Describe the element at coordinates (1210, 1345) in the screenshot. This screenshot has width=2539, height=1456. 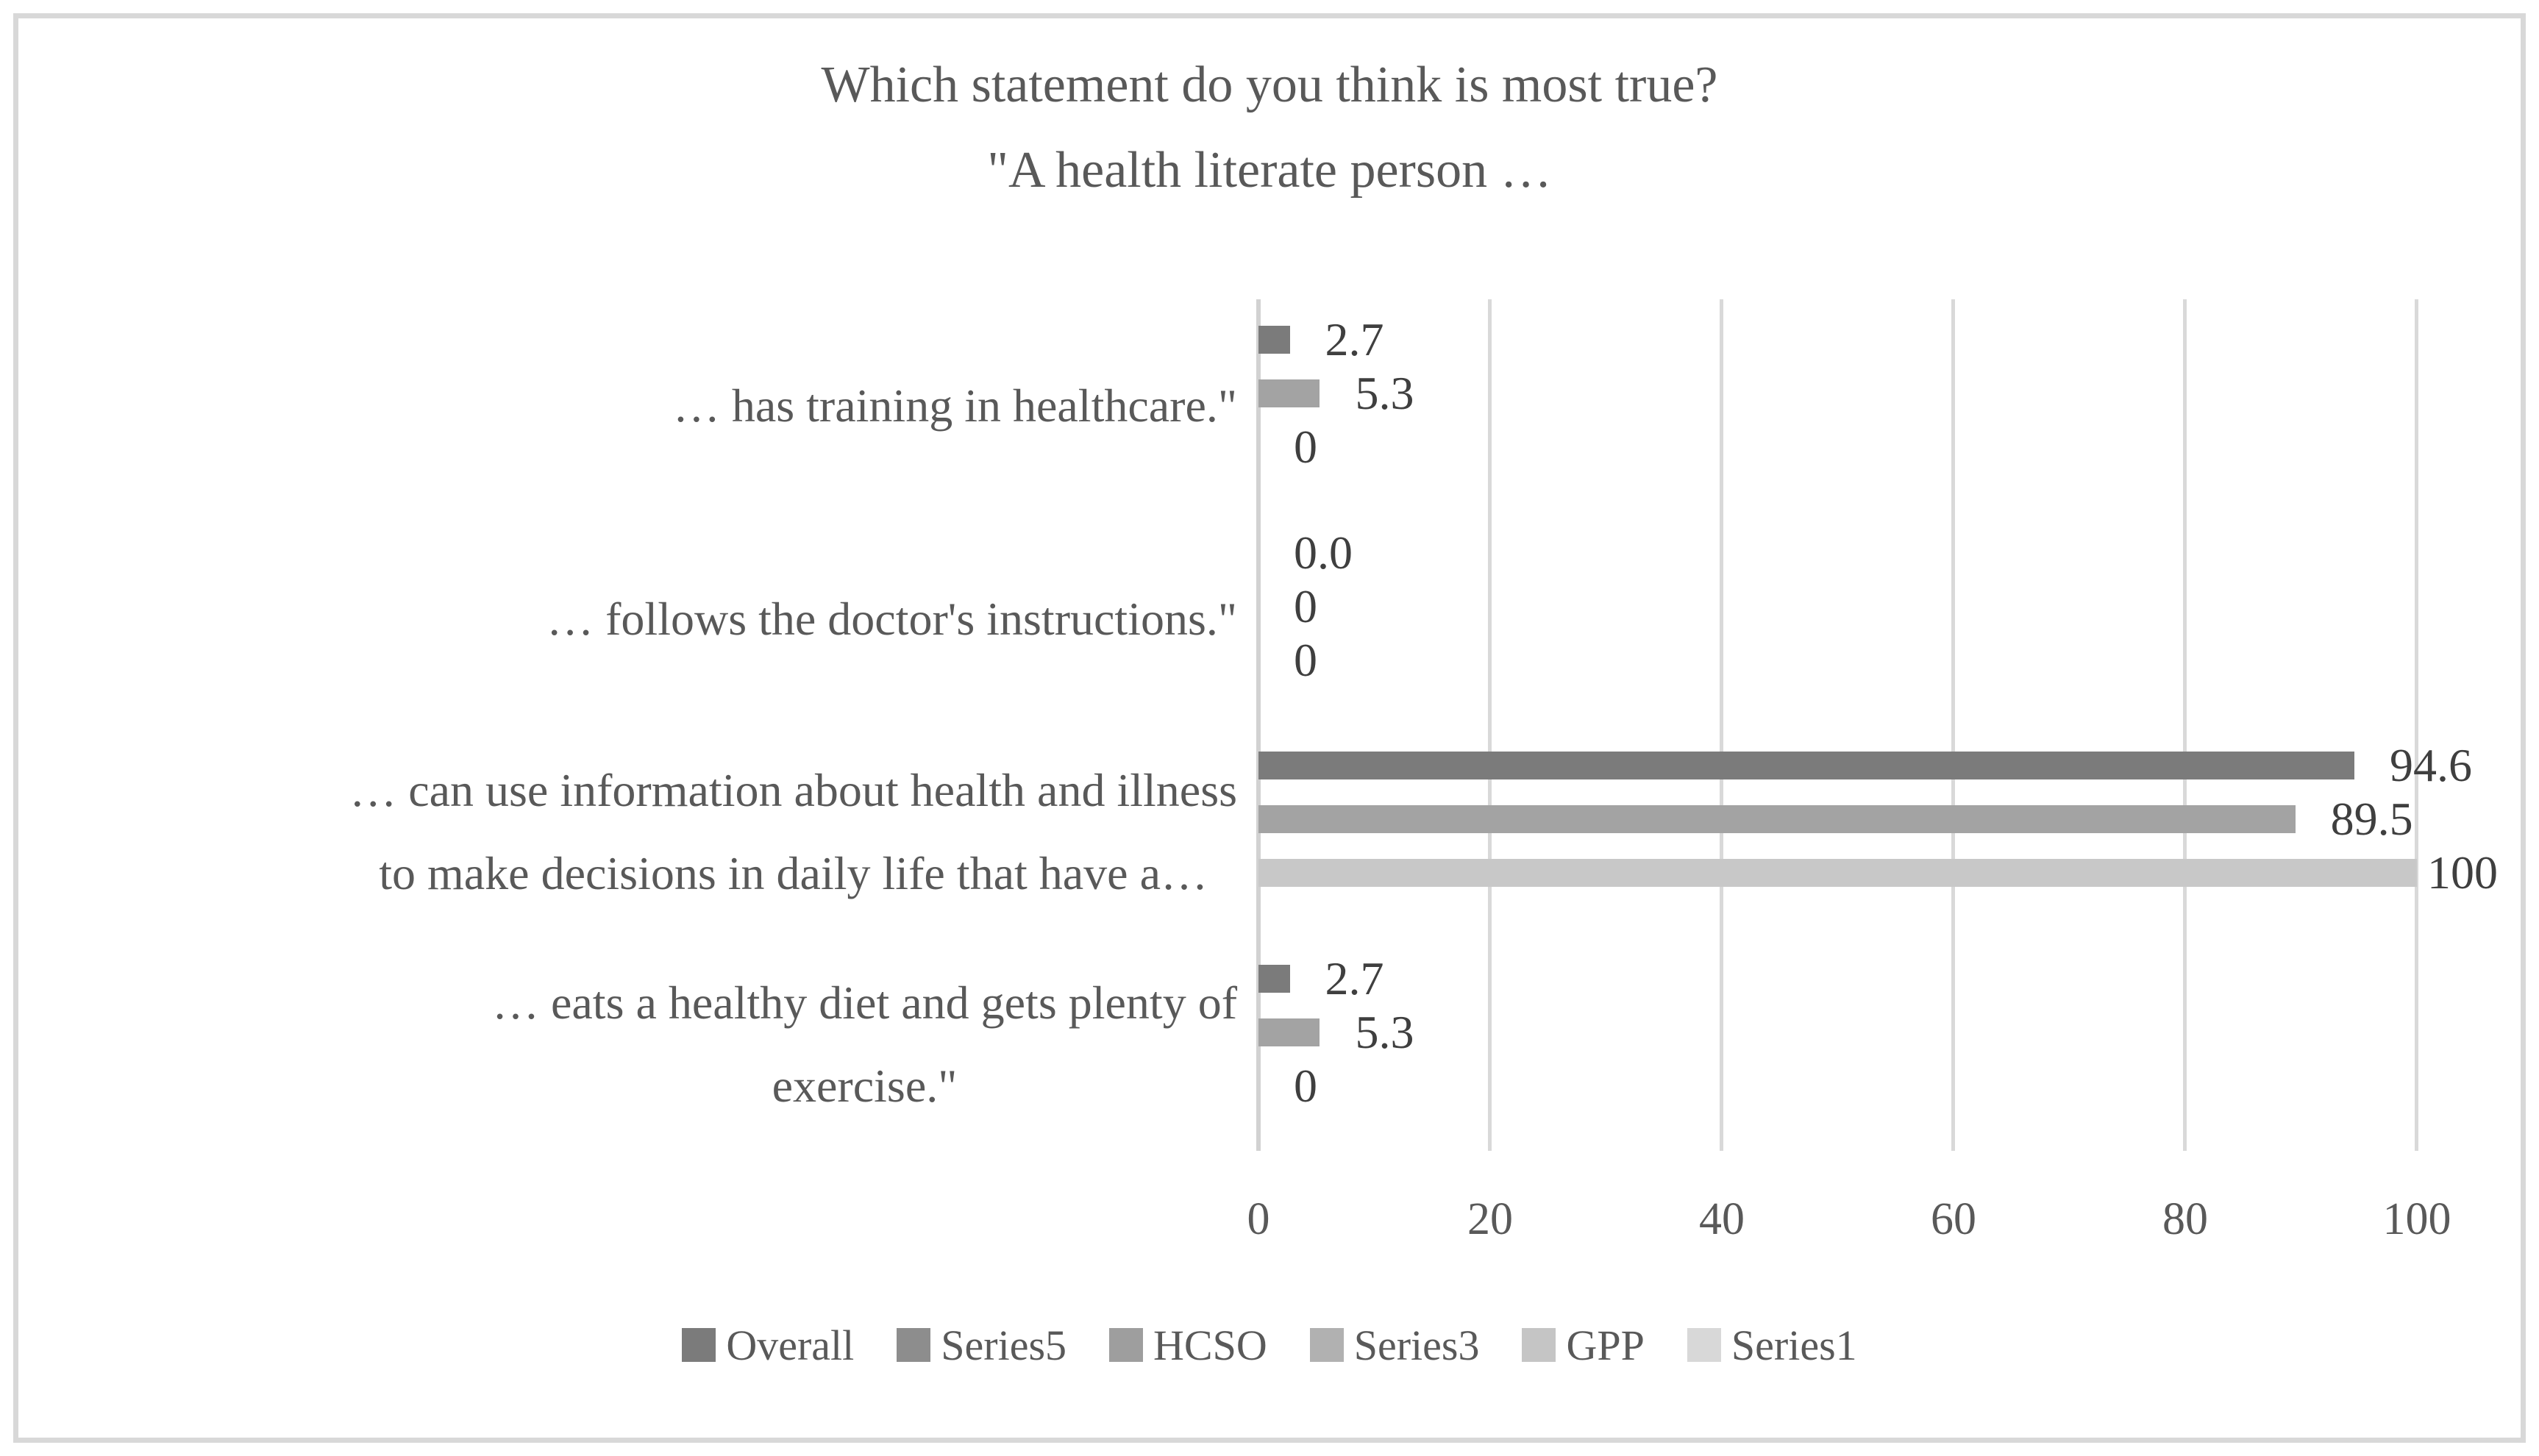
I see `legend-label: HCSO` at that location.